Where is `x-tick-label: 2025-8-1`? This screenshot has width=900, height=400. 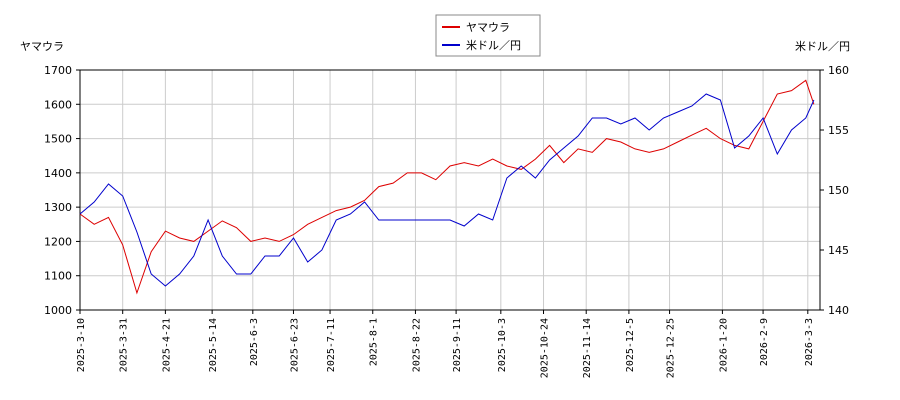 x-tick-label: 2025-8-1 is located at coordinates (374, 342).